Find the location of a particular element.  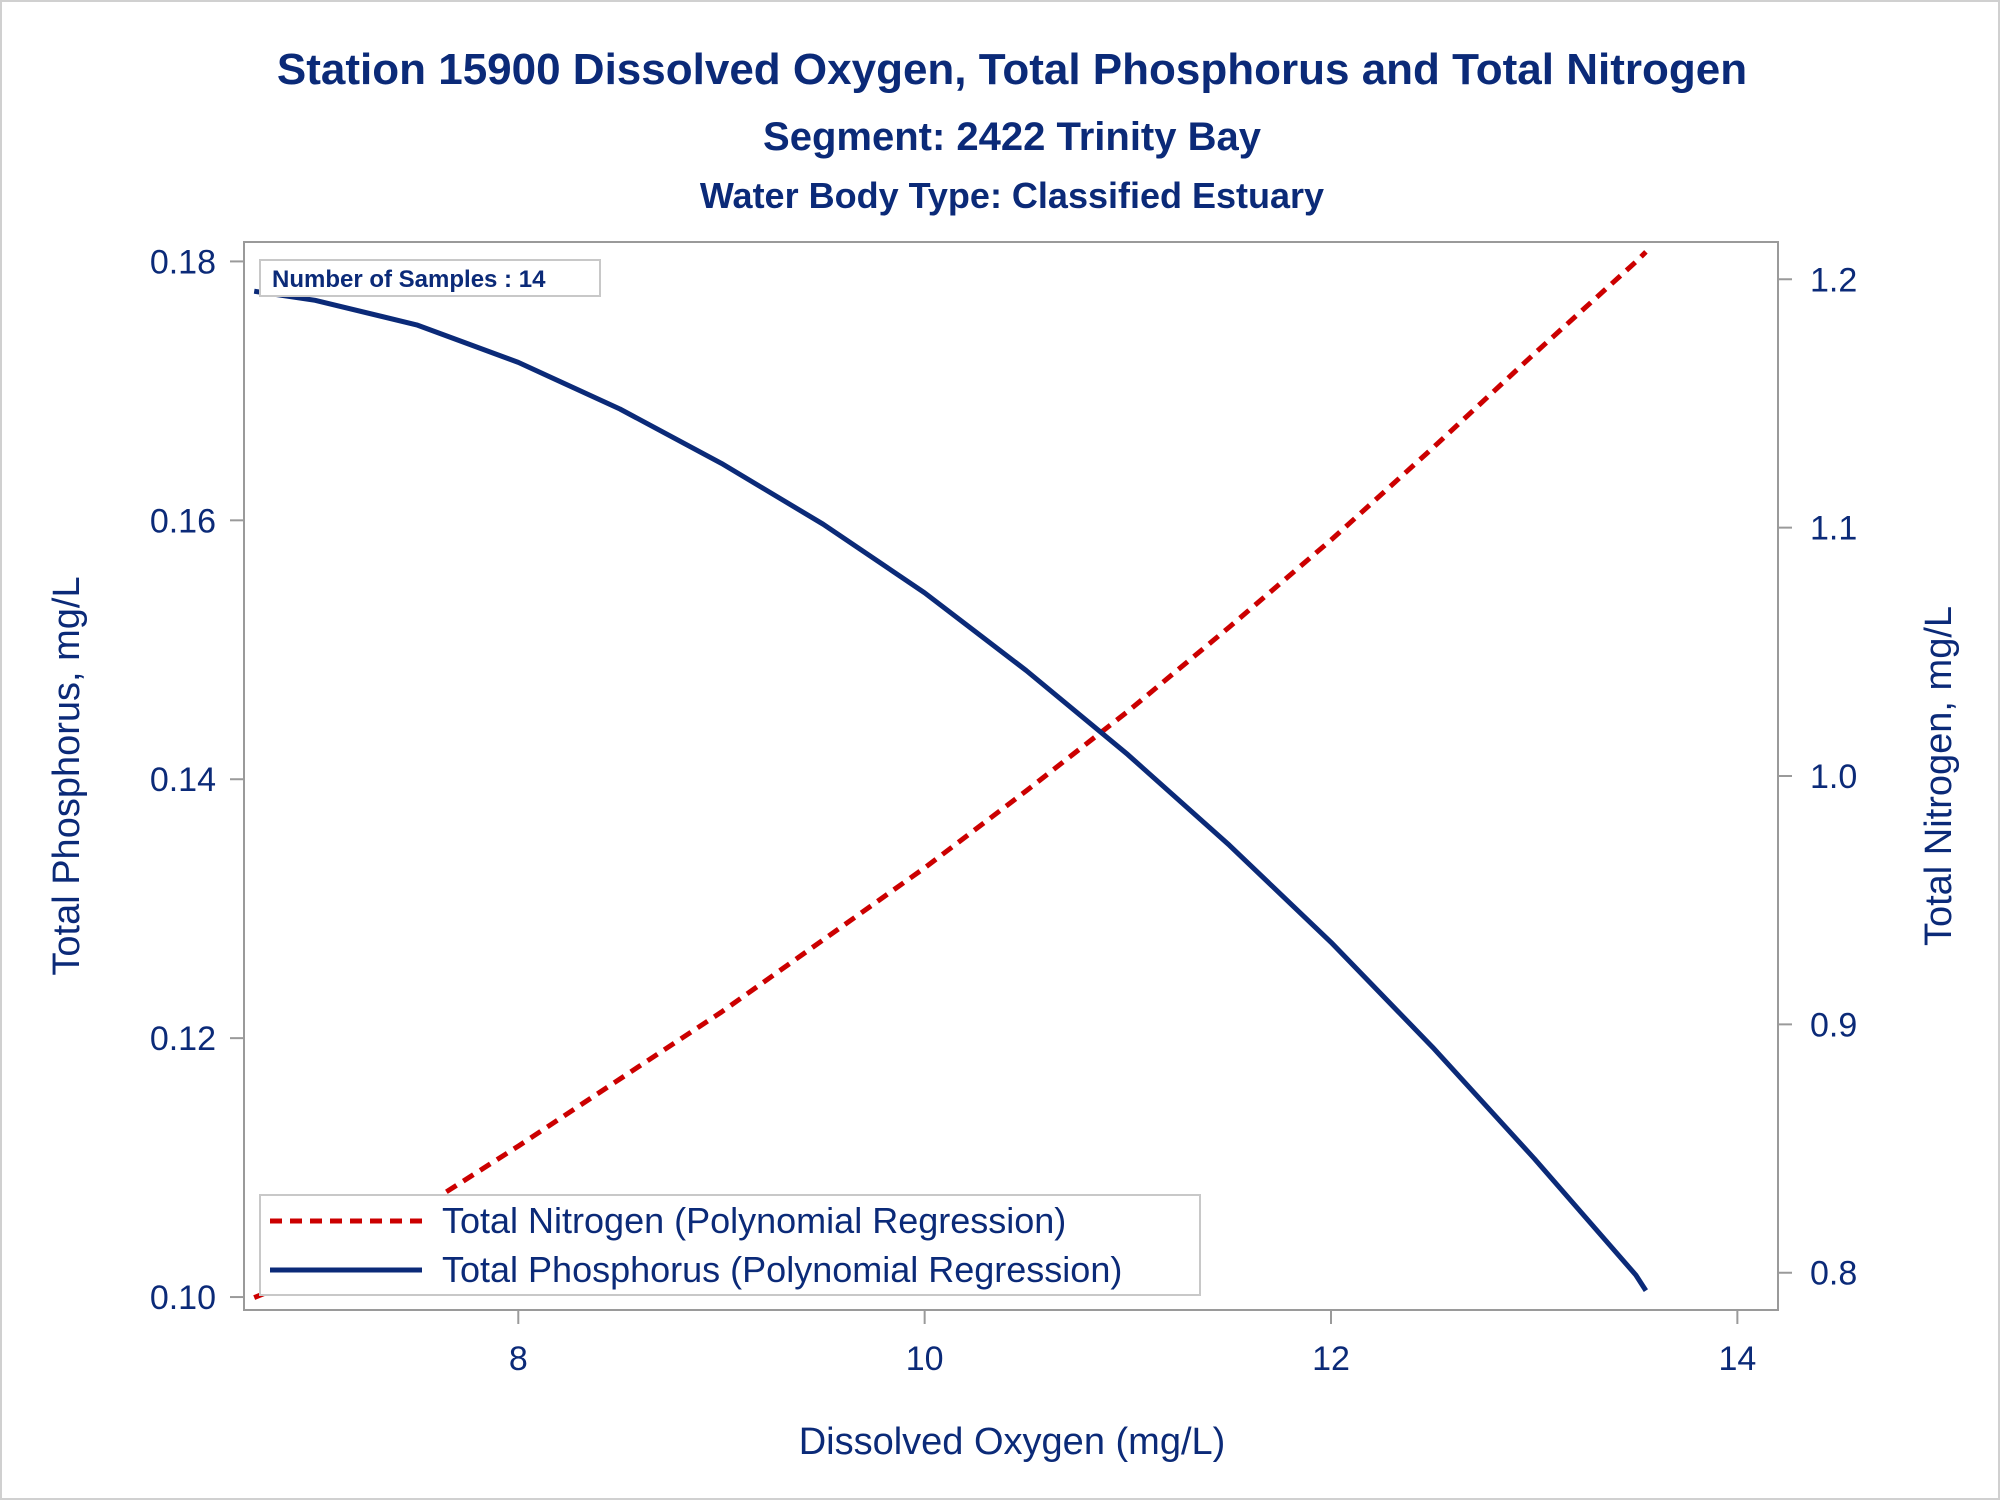

y-axis-right: 0.8 0.9 1.0 1.1 1.2 is located at coordinates (1817, 777).